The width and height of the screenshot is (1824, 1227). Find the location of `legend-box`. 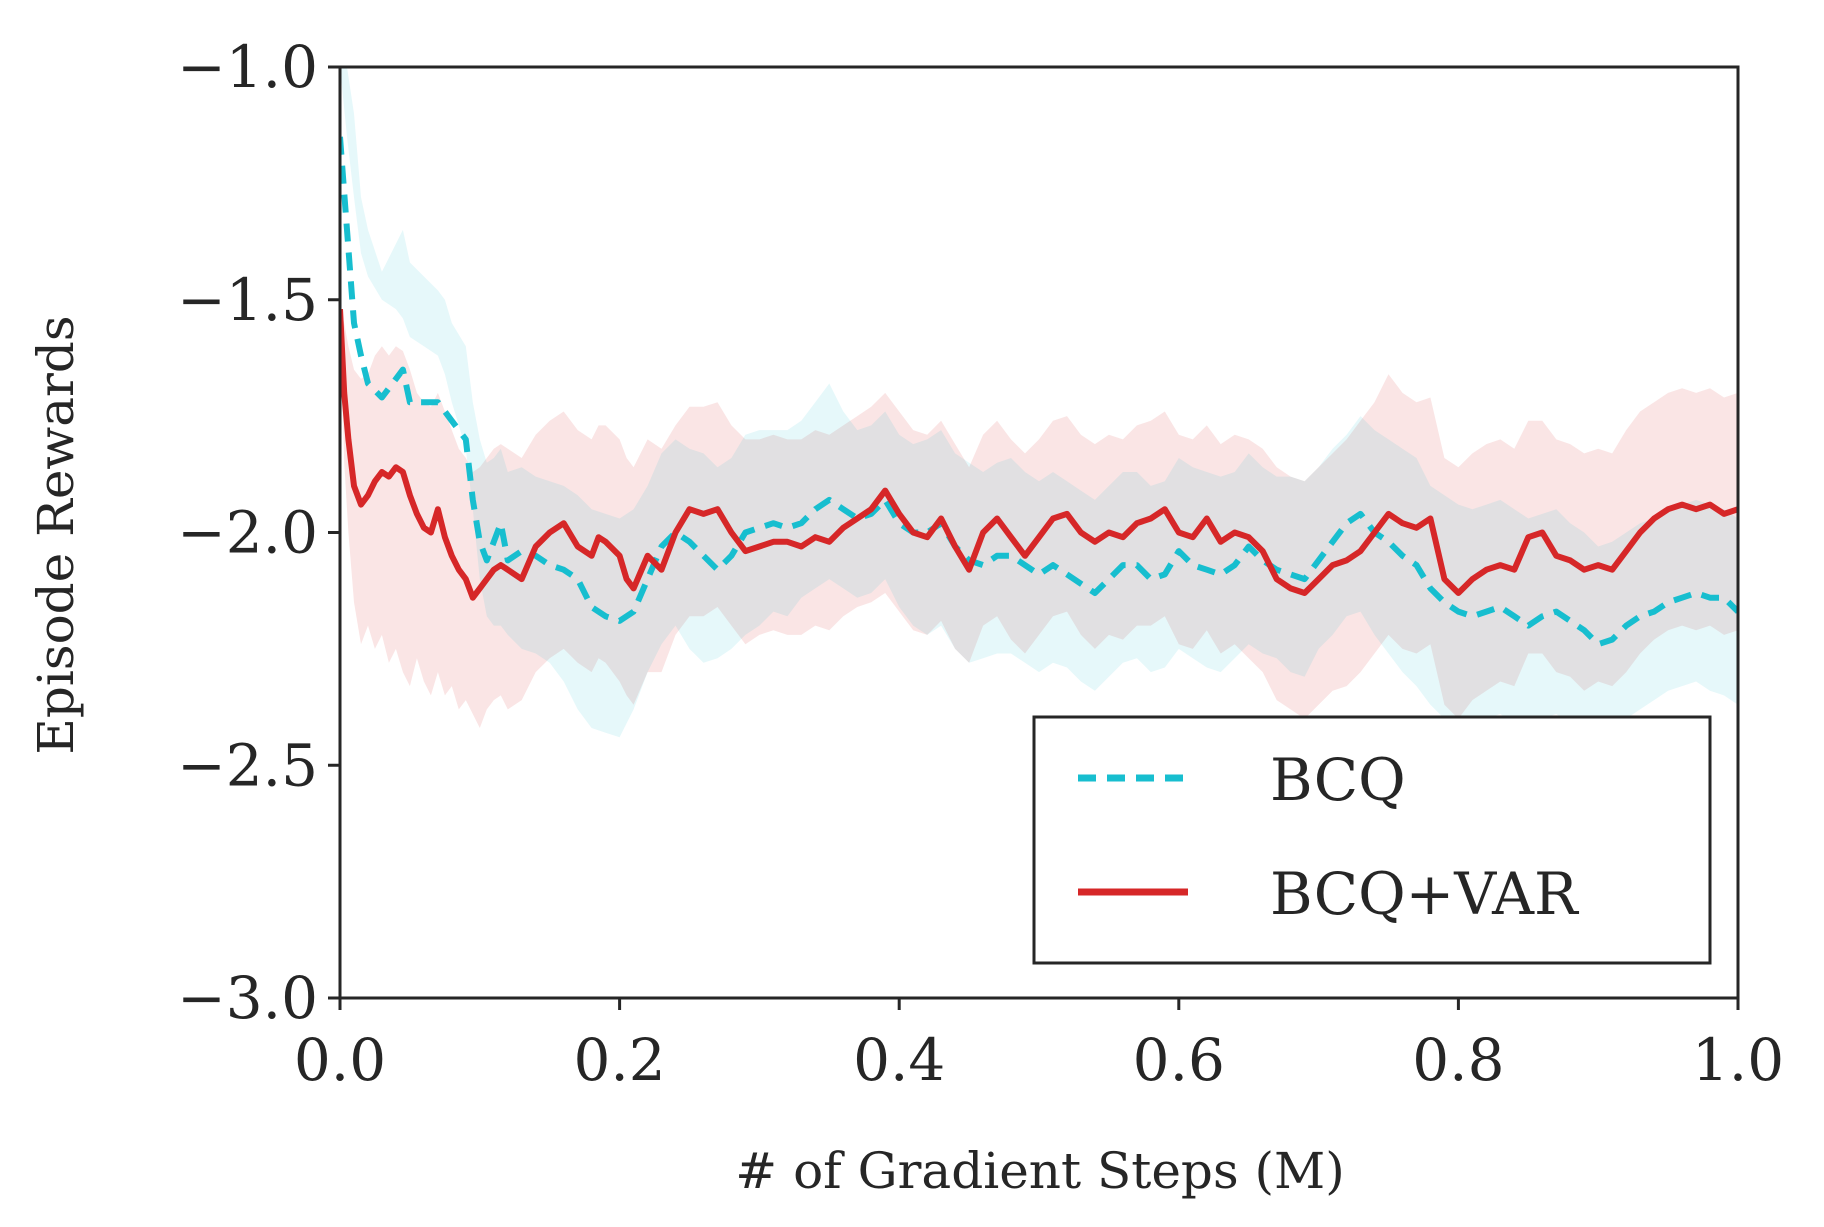

legend-box is located at coordinates (1372, 840).